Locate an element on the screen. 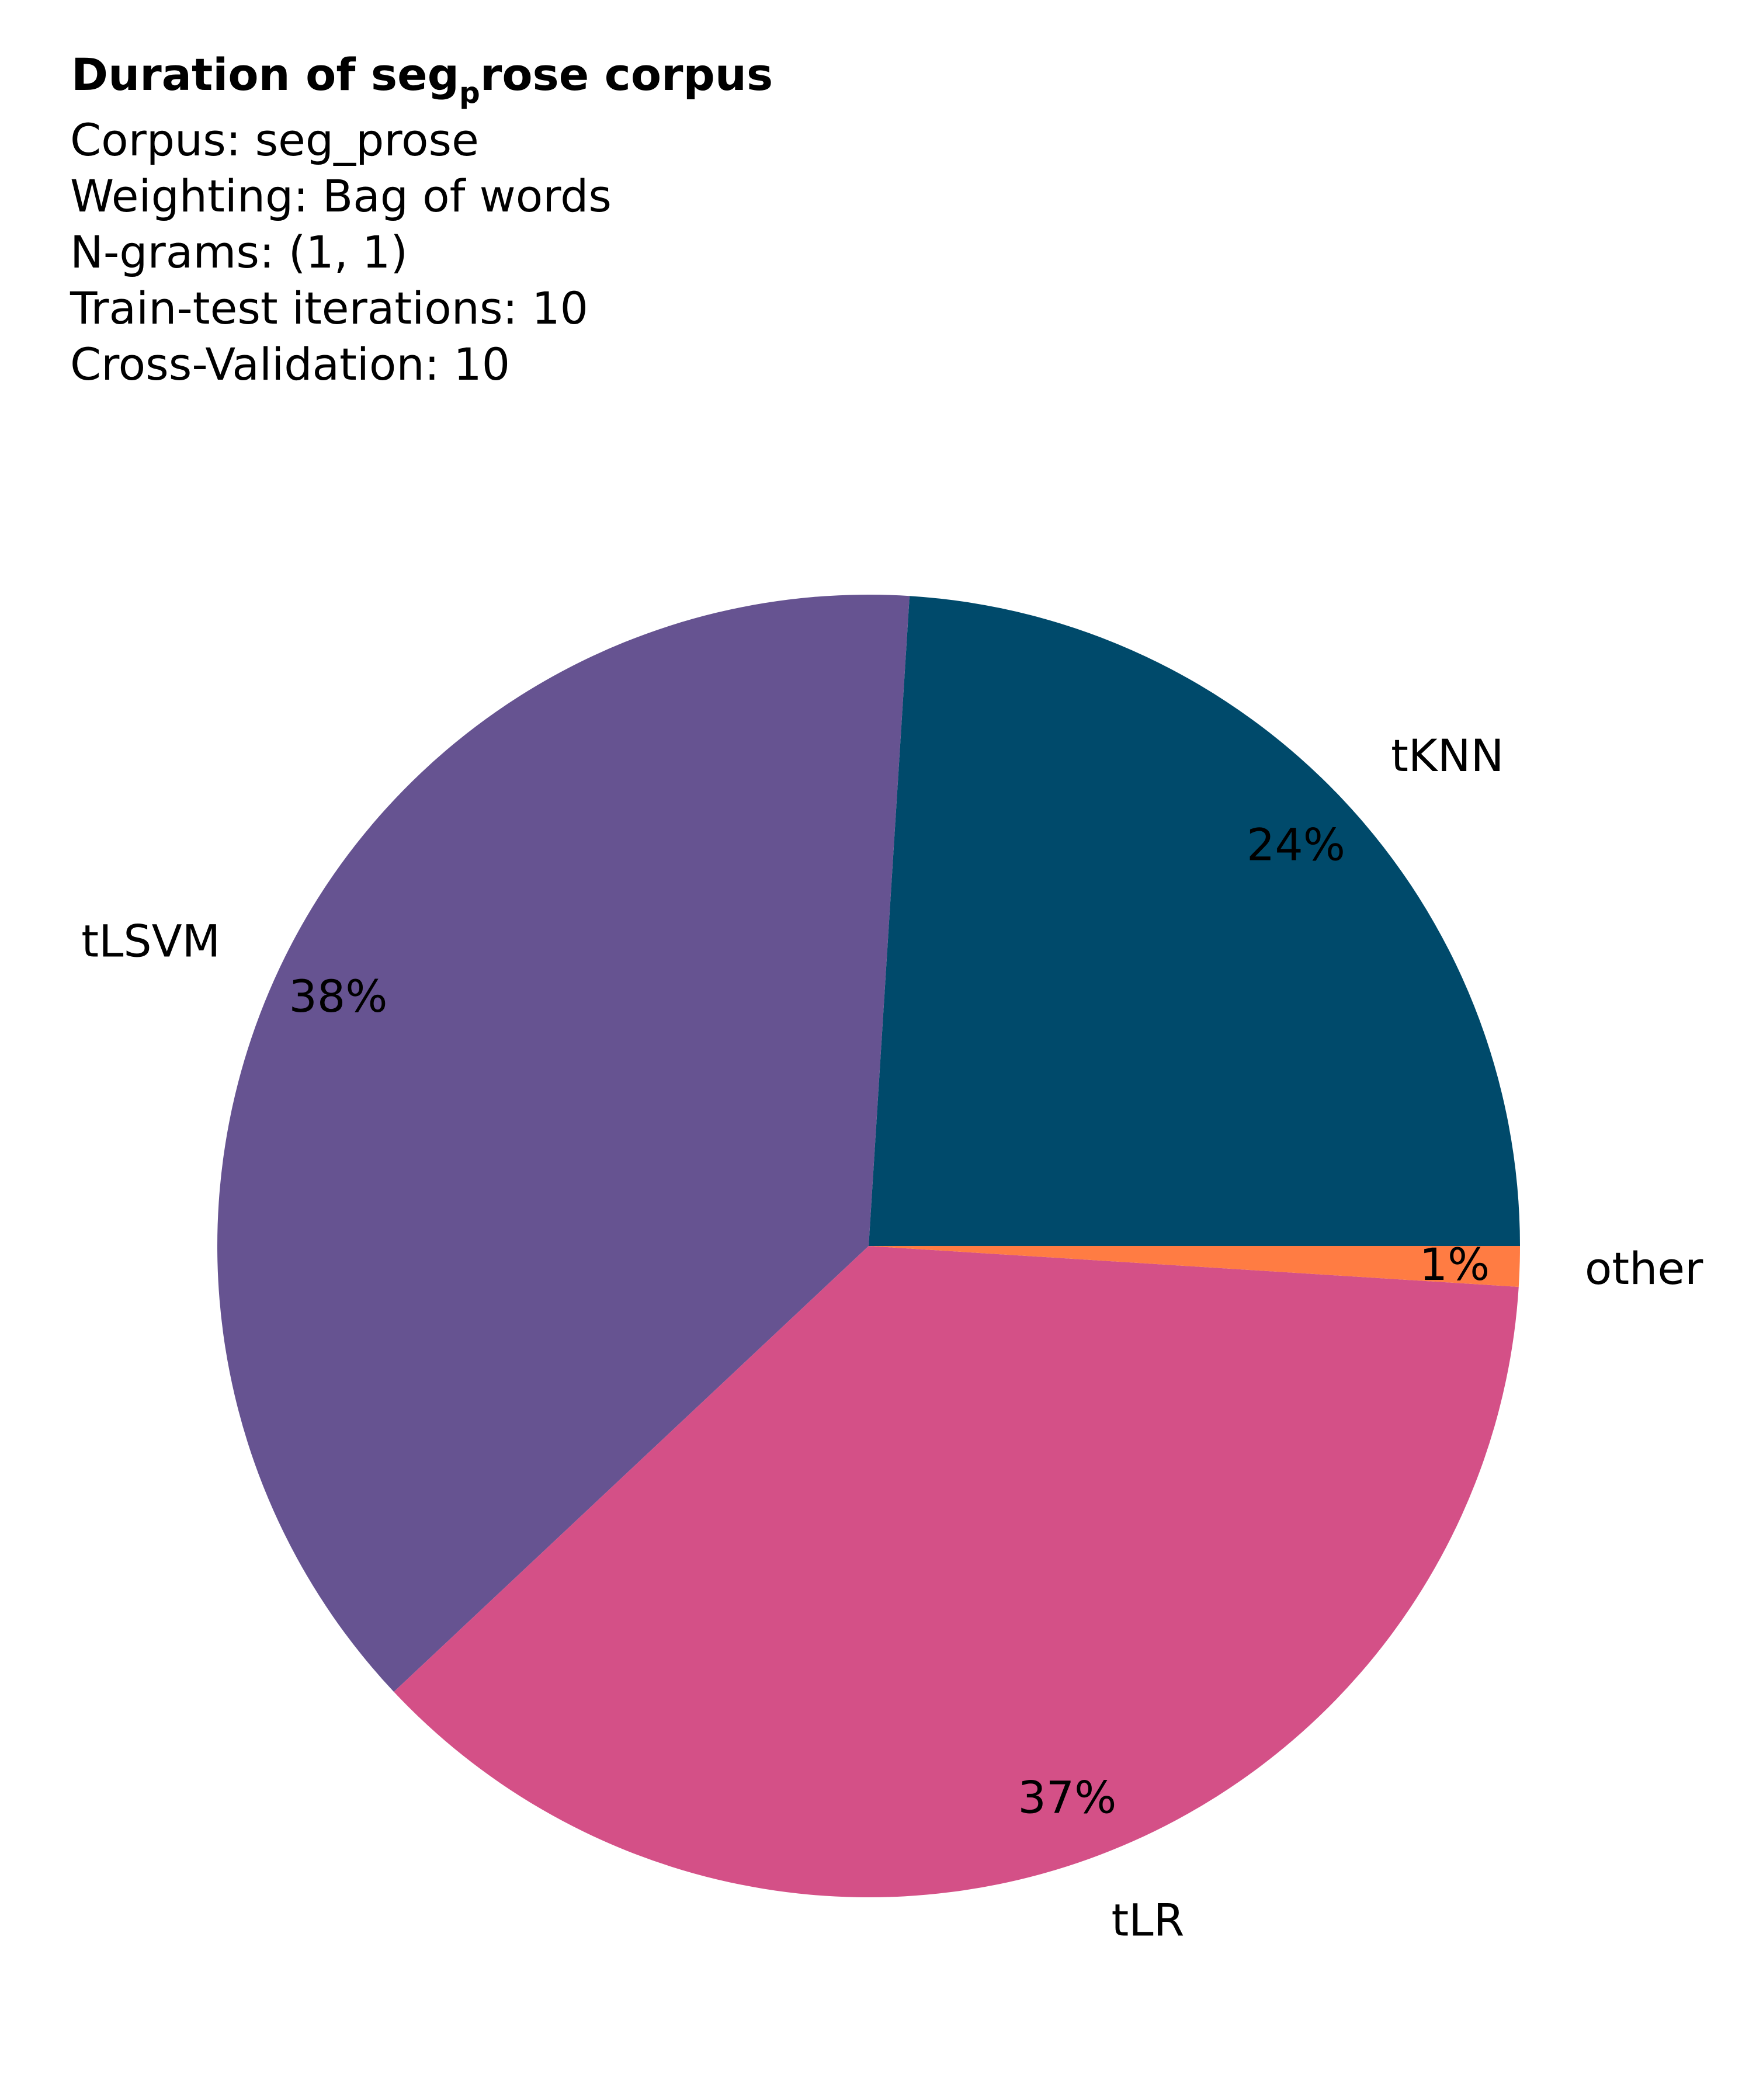  svg-text: Duration of segprose corpus is located at coordinates (422, 79).